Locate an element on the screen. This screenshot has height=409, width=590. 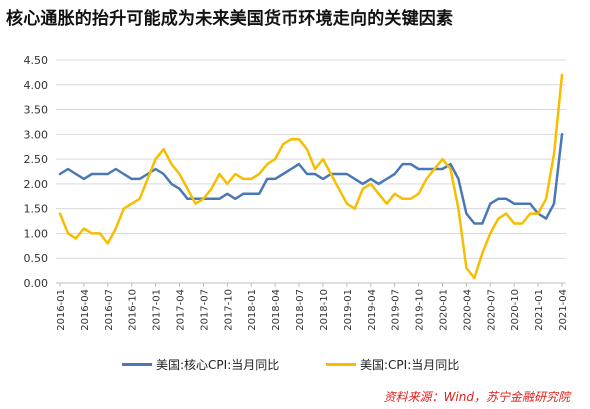
y-tick-label: 3.50 is located at coordinates (36, 110).